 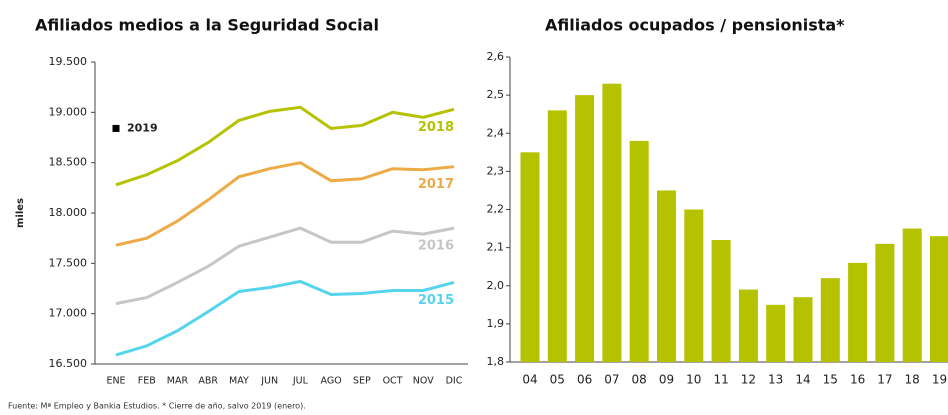 What do you see at coordinates (436, 184) in the screenshot?
I see `series-label: 2017` at bounding box center [436, 184].